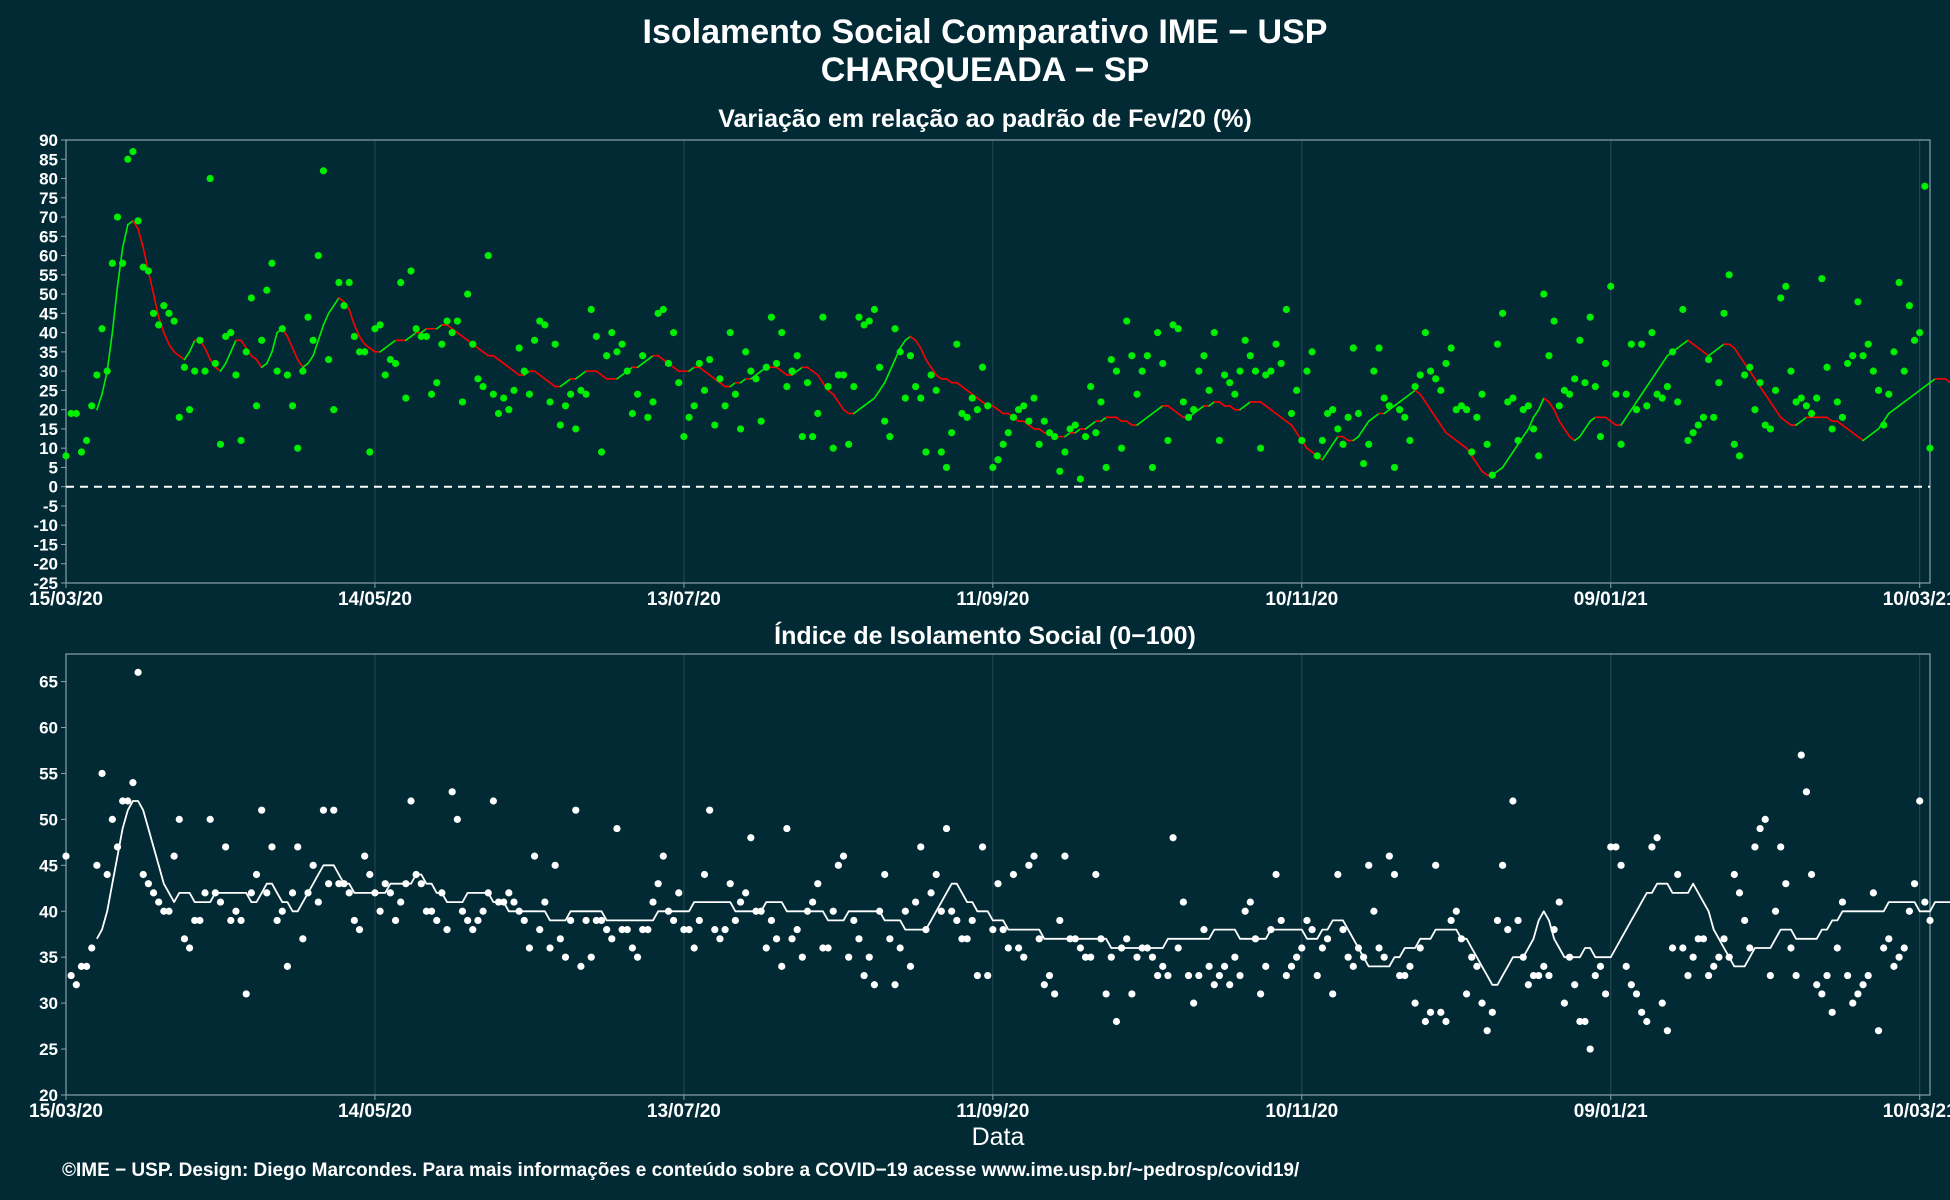  Describe the element at coordinates (48, 448) in the screenshot. I see `y-tick-label: 10` at that location.